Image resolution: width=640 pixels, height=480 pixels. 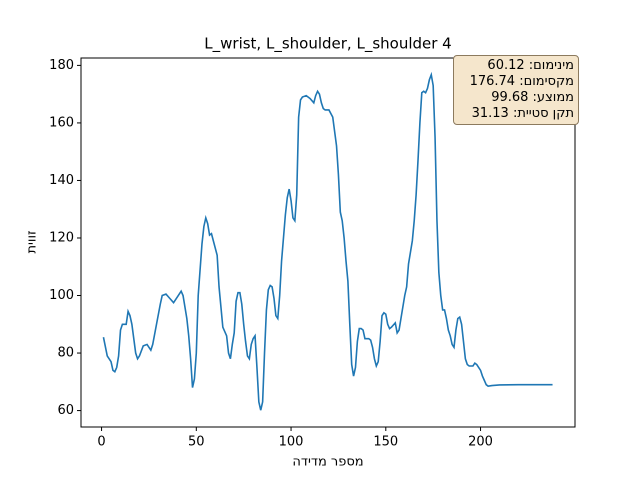 I want to click on y-tick-label: 160, so click(x=61, y=122).